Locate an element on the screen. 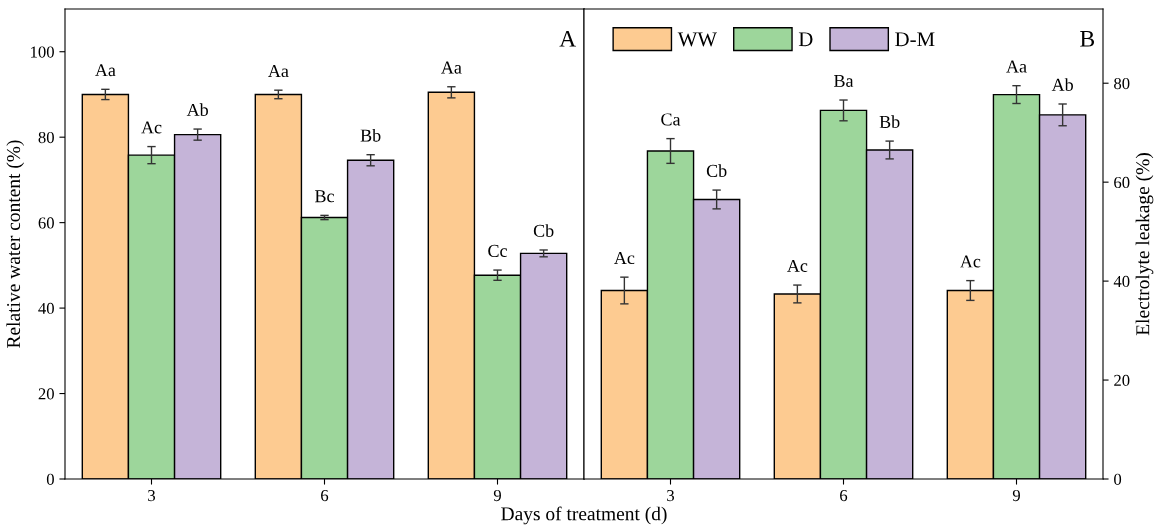 Image resolution: width=1168 pixels, height=527 pixels. annotation: A is located at coordinates (568, 38).